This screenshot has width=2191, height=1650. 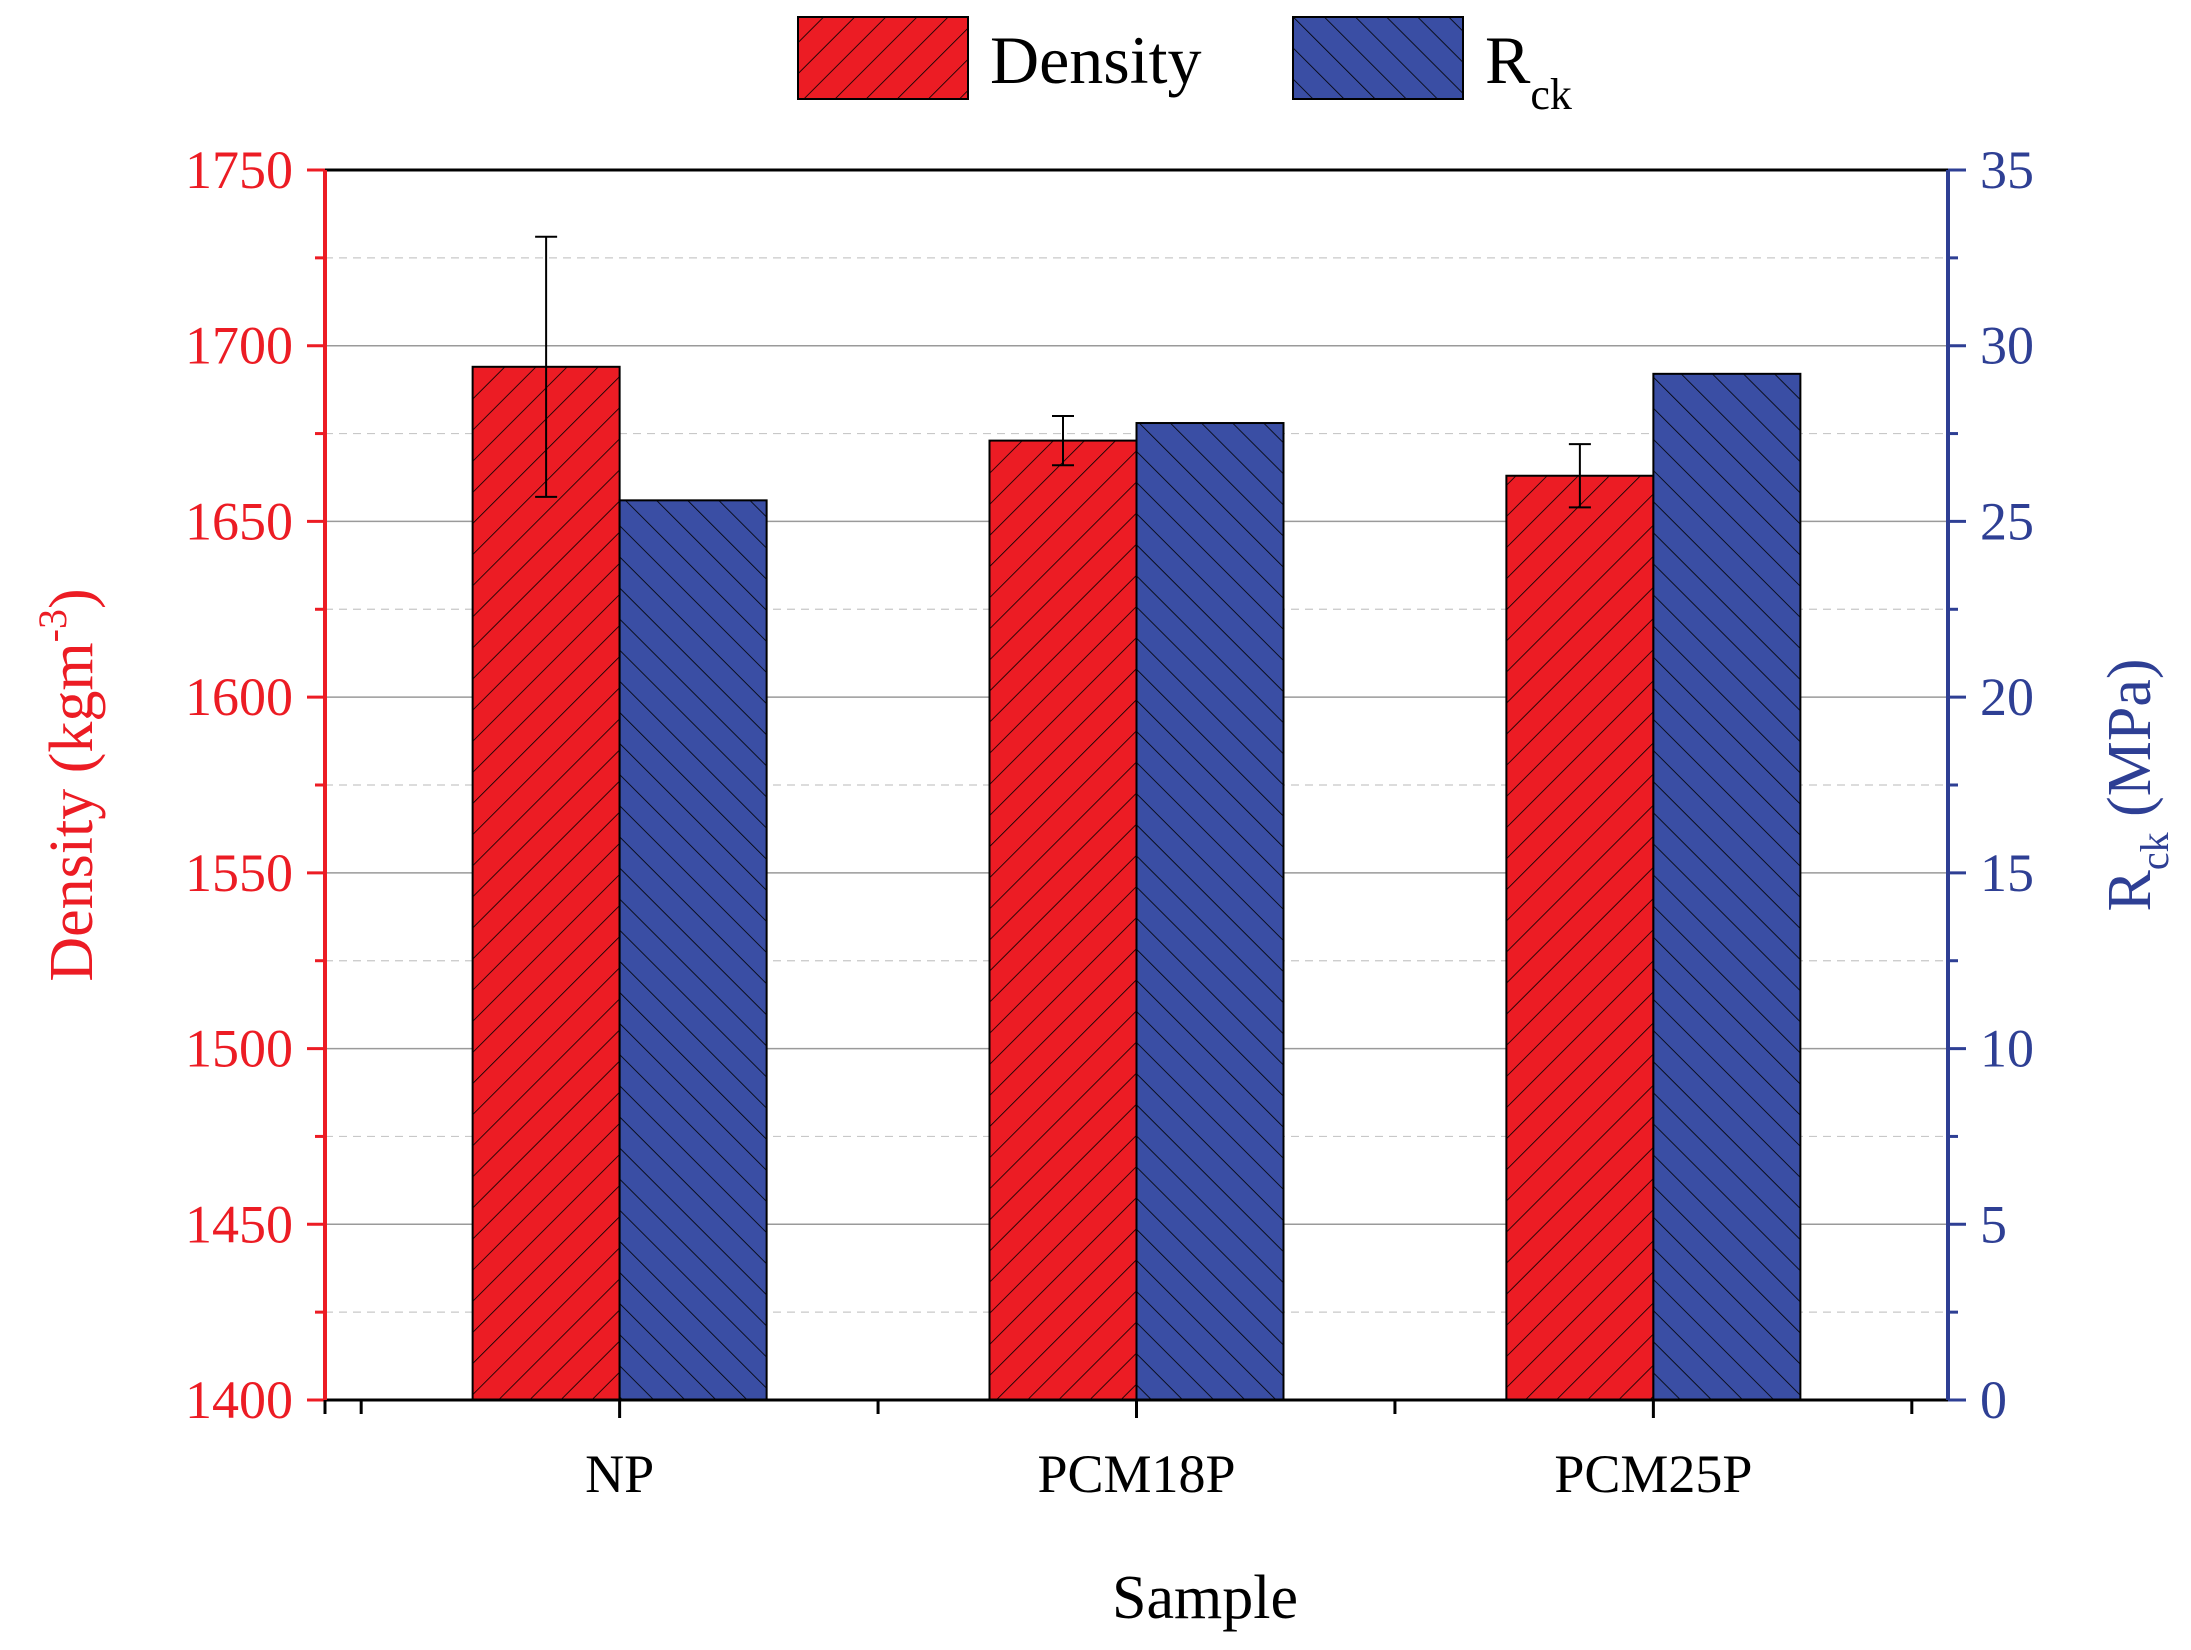 I want to click on left-tick-label: 1600, so click(x=239, y=697).